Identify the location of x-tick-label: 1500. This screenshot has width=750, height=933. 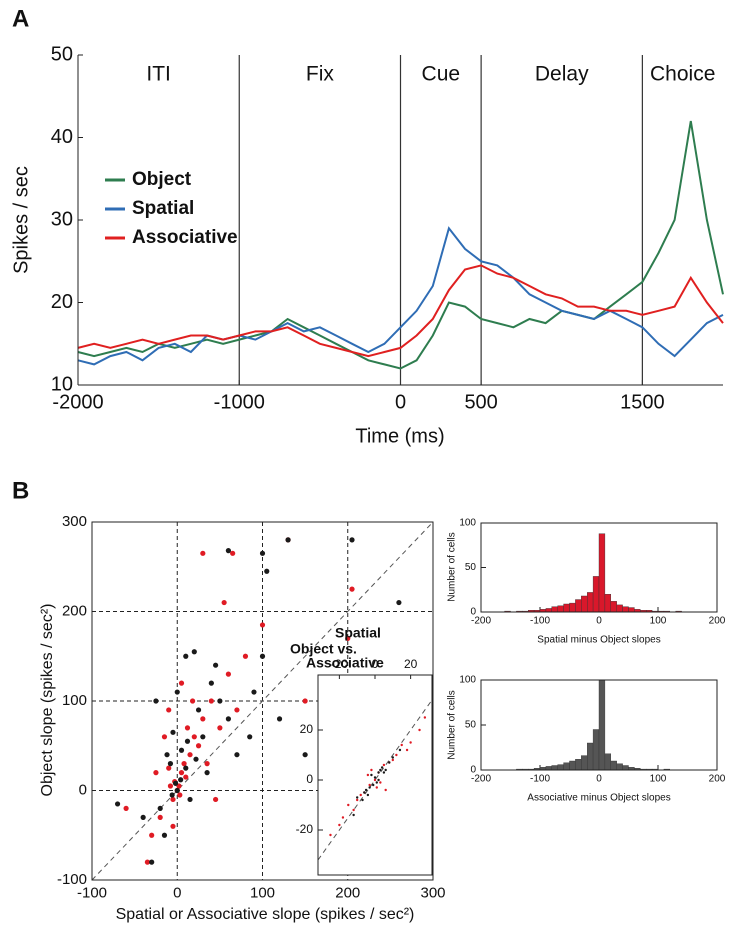
(642, 402).